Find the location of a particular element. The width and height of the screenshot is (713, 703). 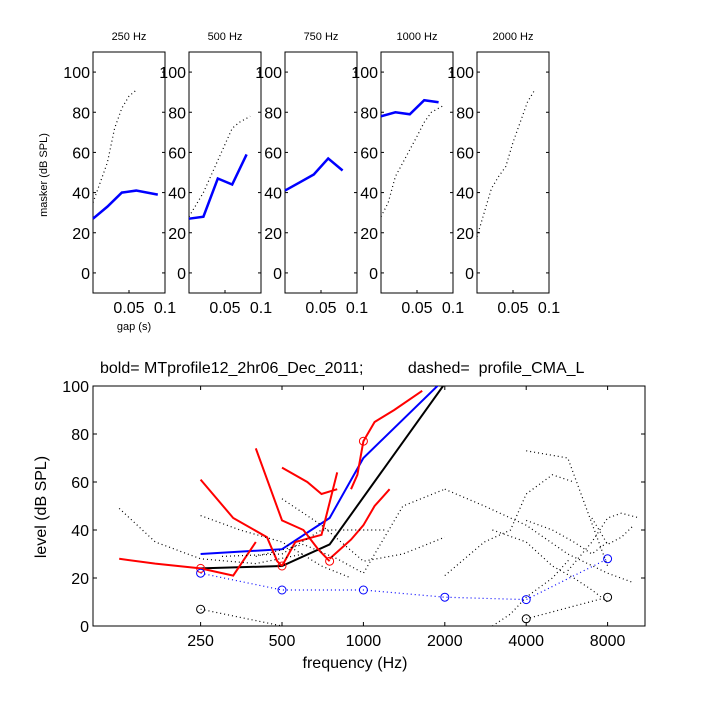

small-panel-ylabel: masker (dB SPL) is located at coordinates (44, 175).